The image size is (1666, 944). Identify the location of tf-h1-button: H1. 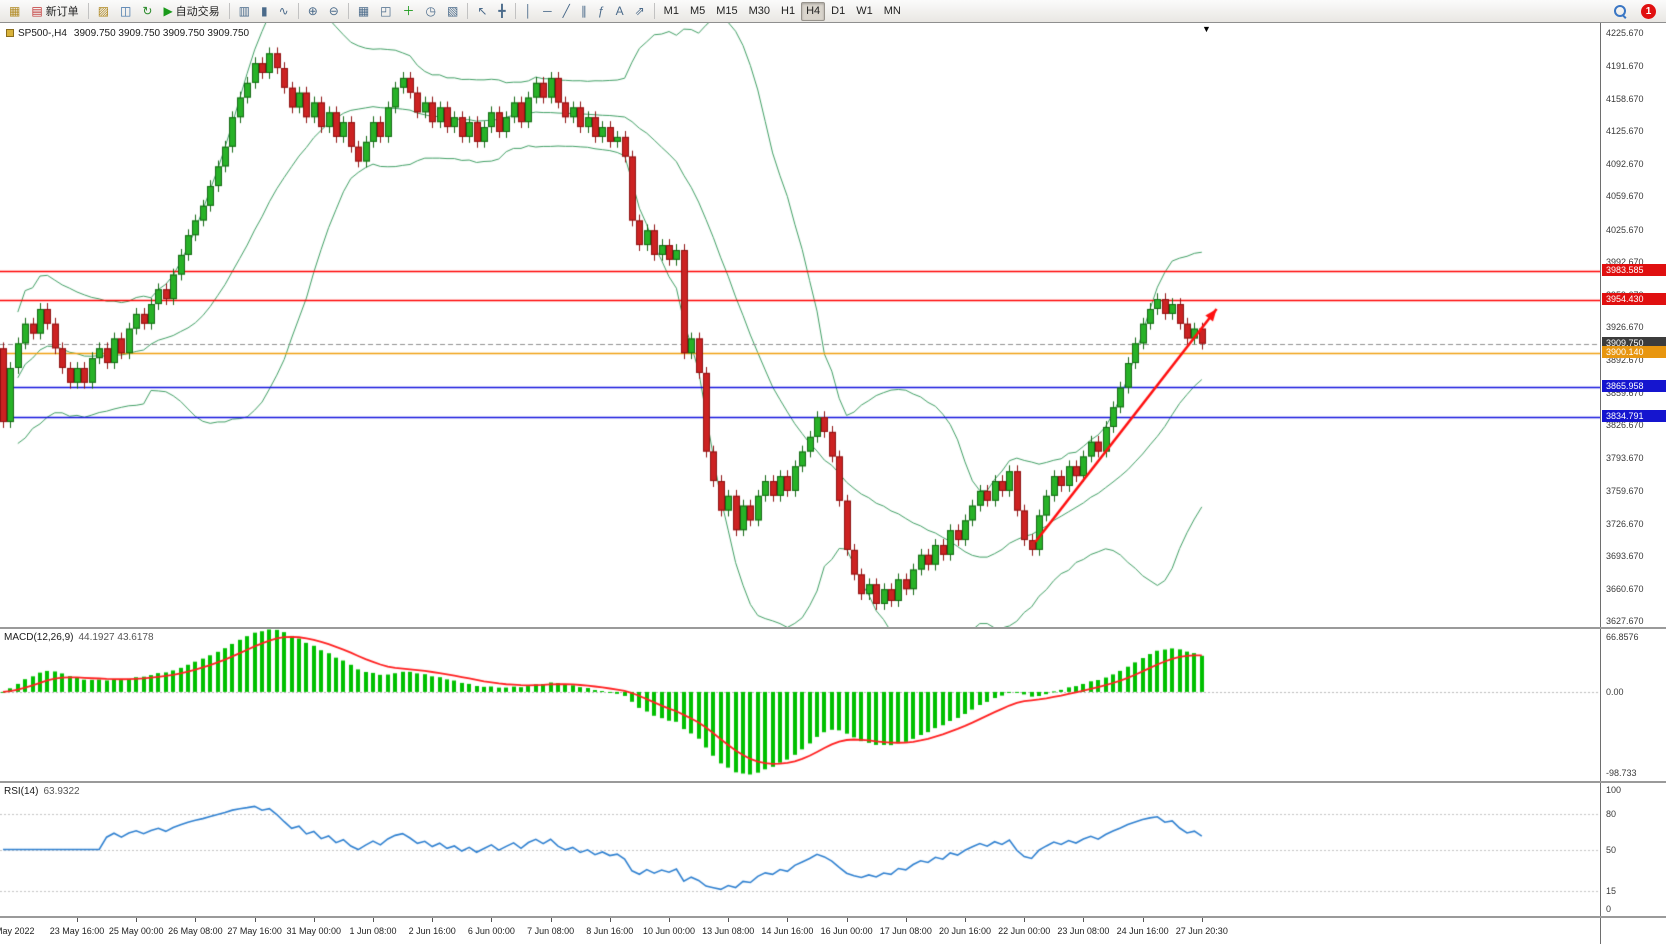
(788, 11).